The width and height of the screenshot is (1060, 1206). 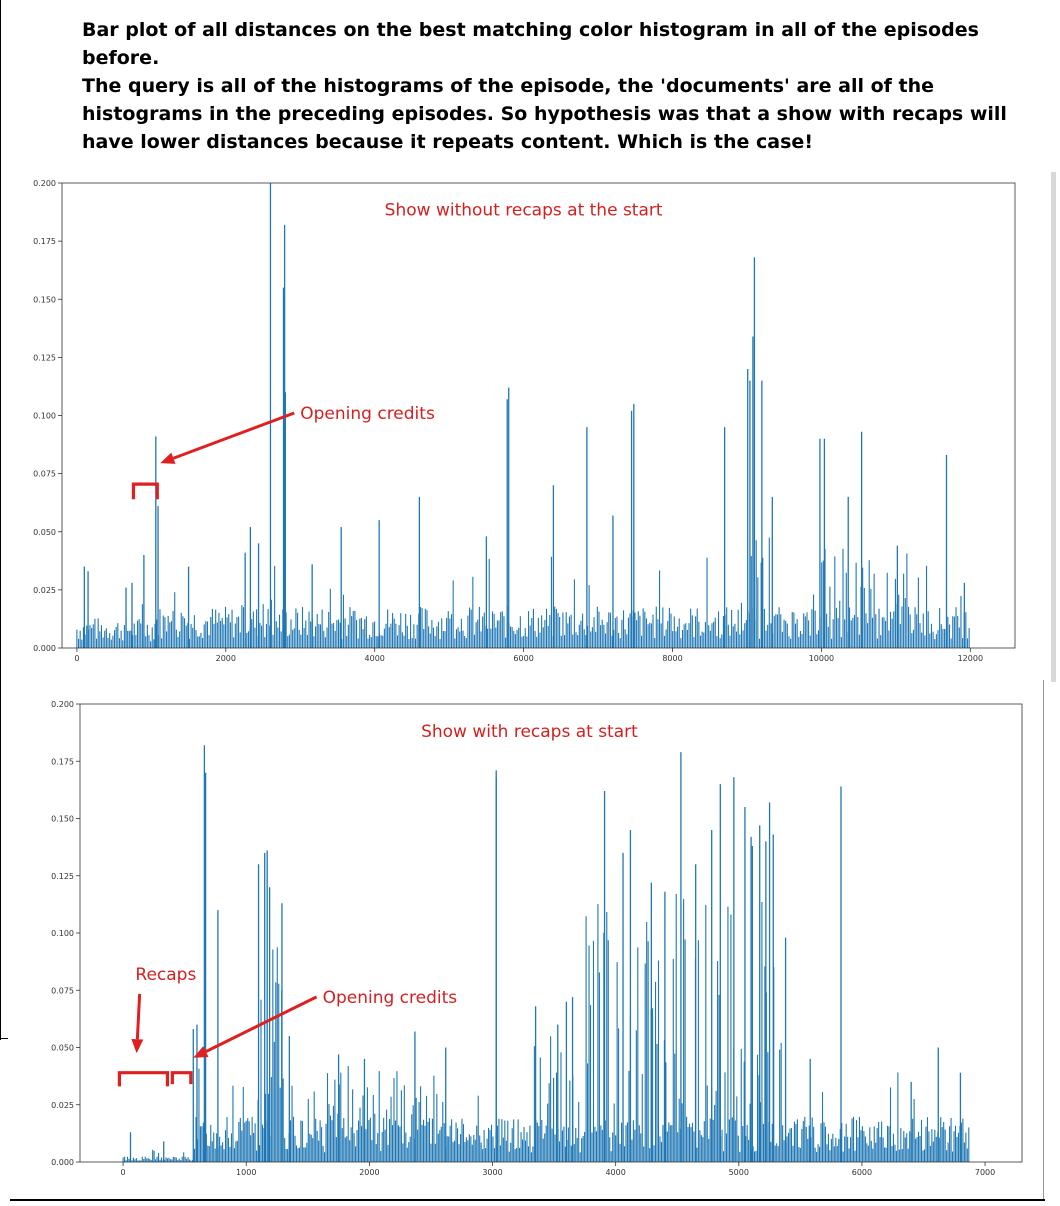 What do you see at coordinates (1053, 427) in the screenshot?
I see `scroll-edge` at bounding box center [1053, 427].